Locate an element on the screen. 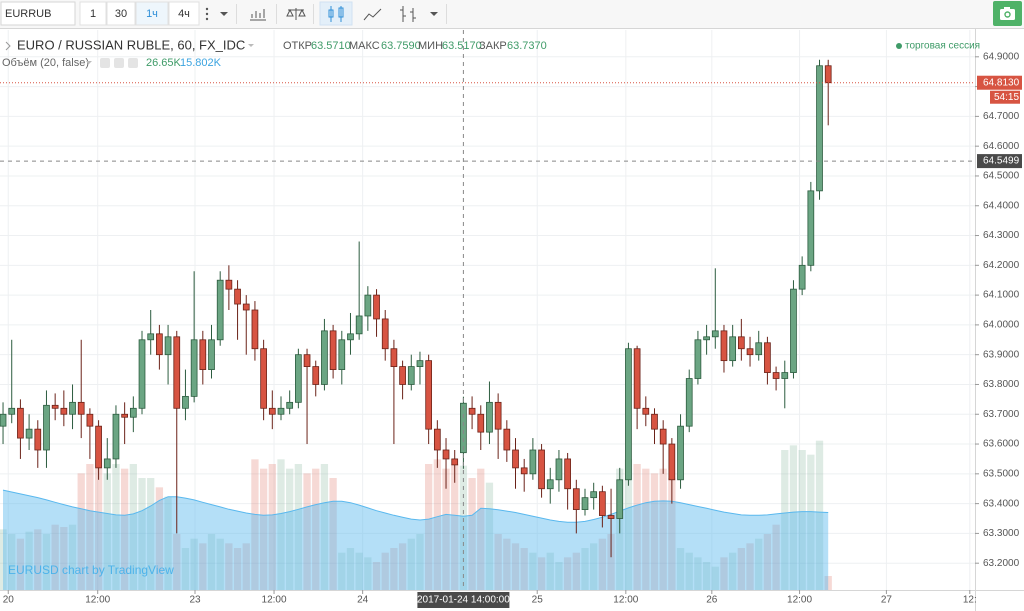 The image size is (1024, 611). legend-open-label: ОТКР is located at coordinates (297, 46).